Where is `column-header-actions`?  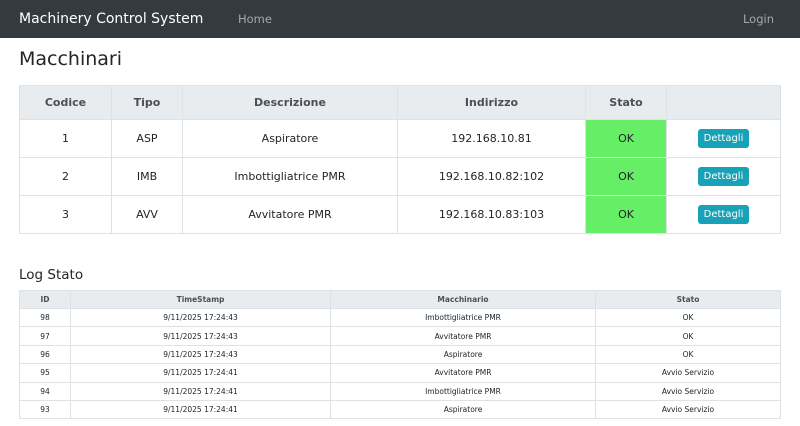
column-header-actions is located at coordinates (723, 102).